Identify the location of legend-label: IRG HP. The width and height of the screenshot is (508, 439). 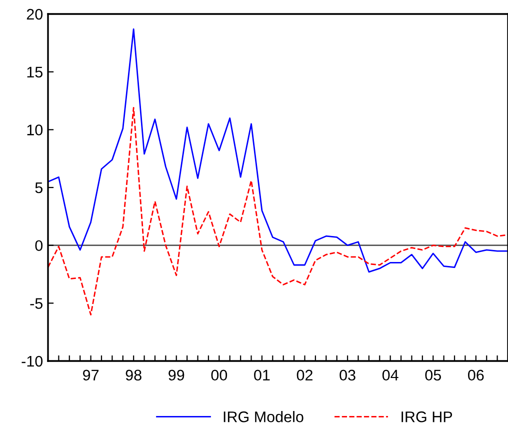
(427, 416).